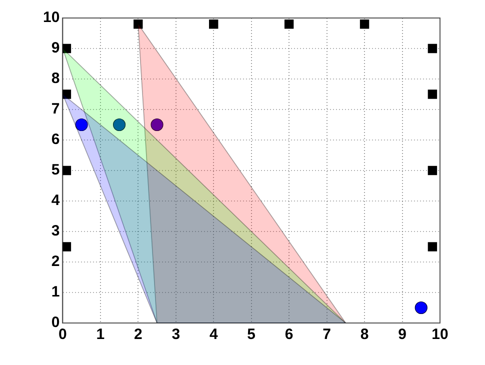  Describe the element at coordinates (55, 170) in the screenshot. I see `y-tick-label: 5` at that location.